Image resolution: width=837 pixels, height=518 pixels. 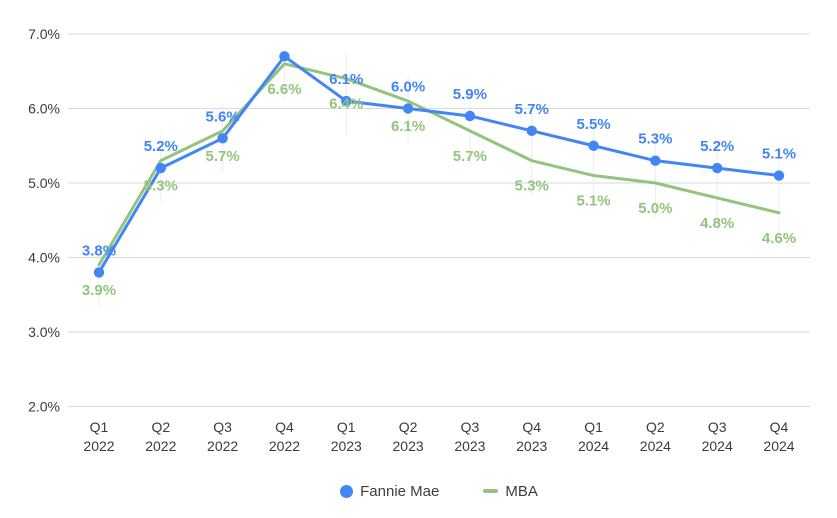 I want to click on mba-data-label: 5.1%, so click(x=593, y=201).